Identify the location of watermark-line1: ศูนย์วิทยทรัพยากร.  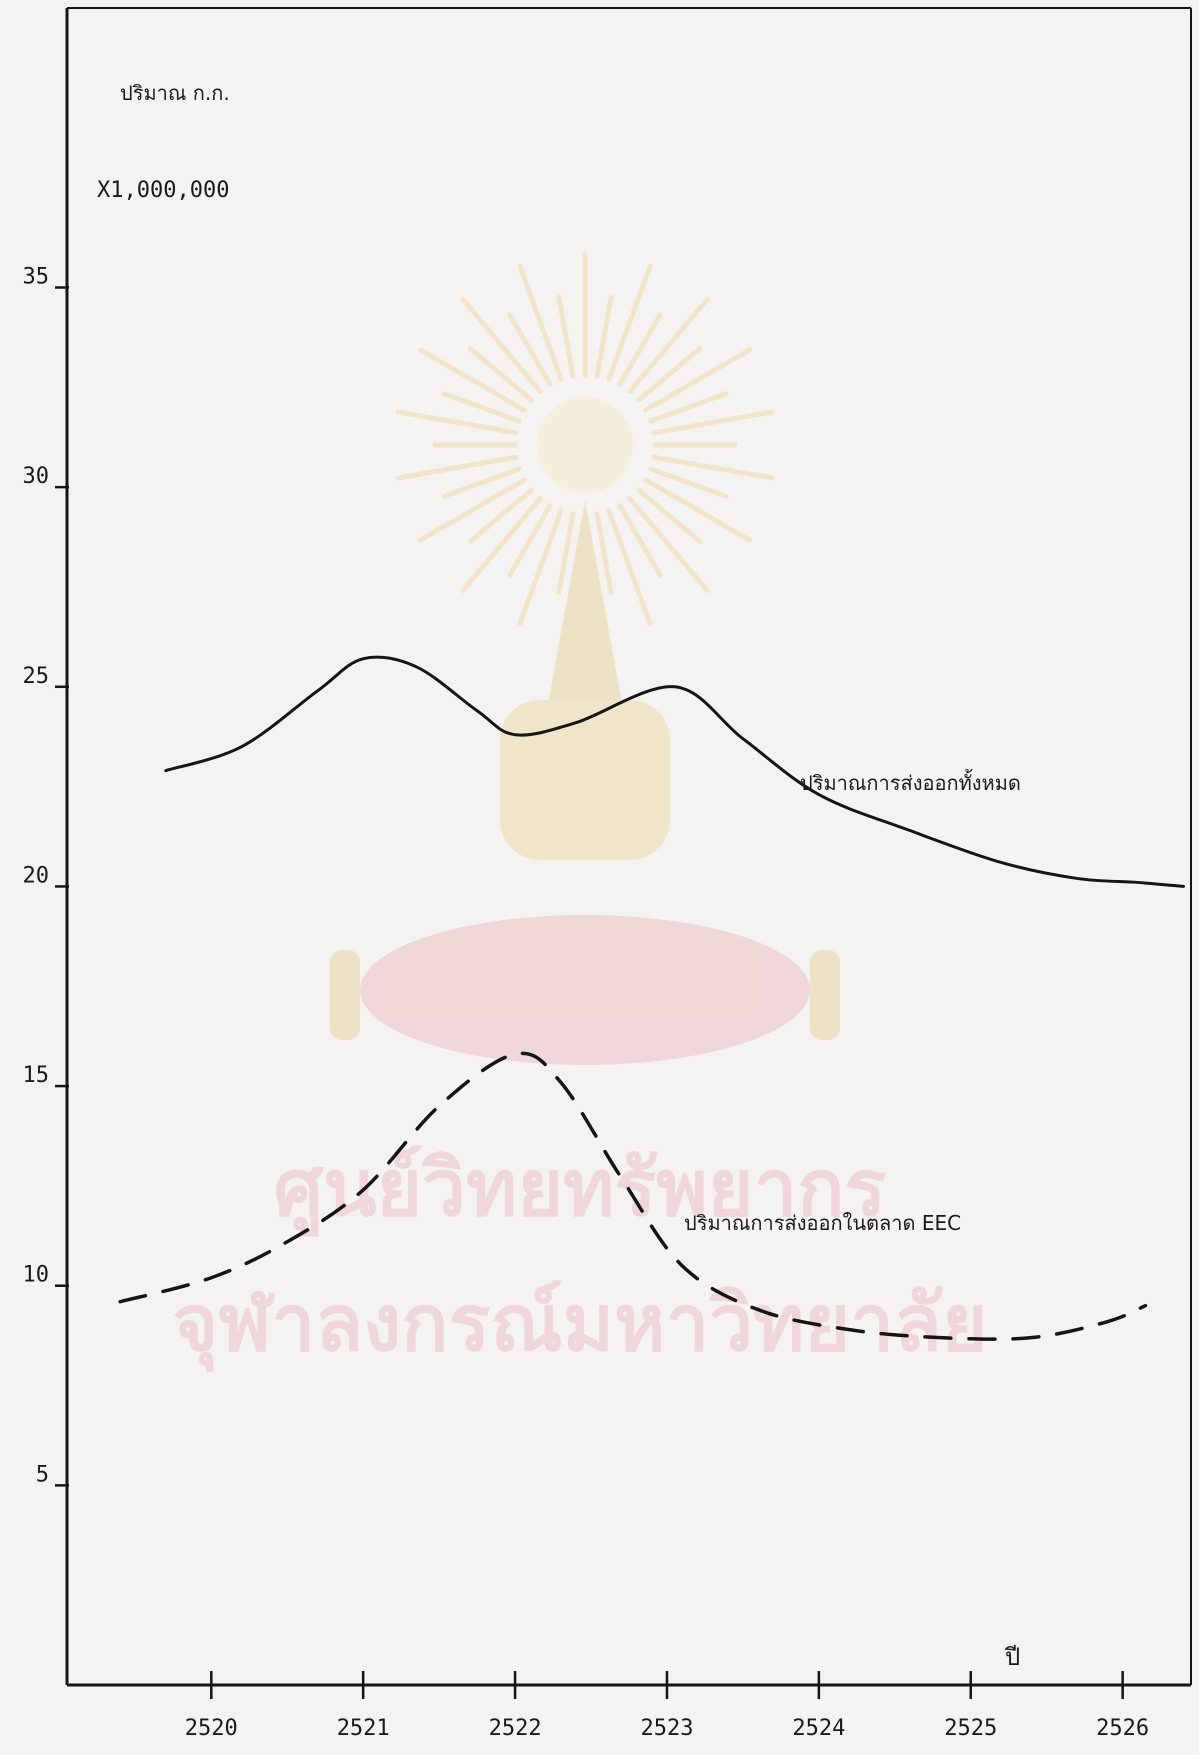
(580, 1190).